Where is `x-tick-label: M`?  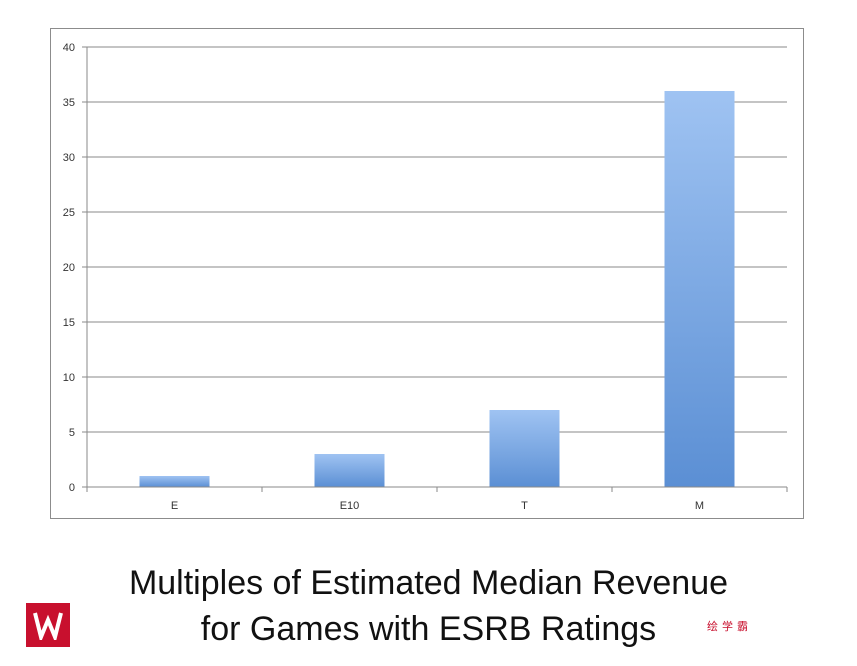
x-tick-label: M is located at coordinates (699, 506).